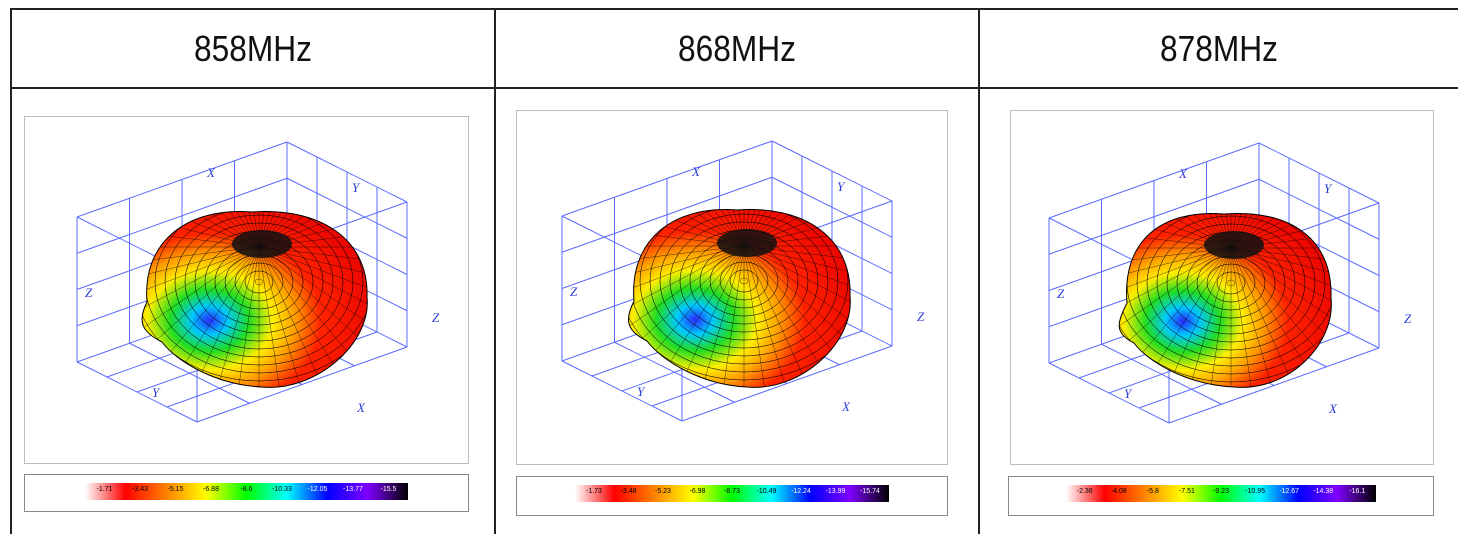 This screenshot has width=1458, height=534. What do you see at coordinates (1289, 491) in the screenshot?
I see `colorbar-tick-label: -12.67` at bounding box center [1289, 491].